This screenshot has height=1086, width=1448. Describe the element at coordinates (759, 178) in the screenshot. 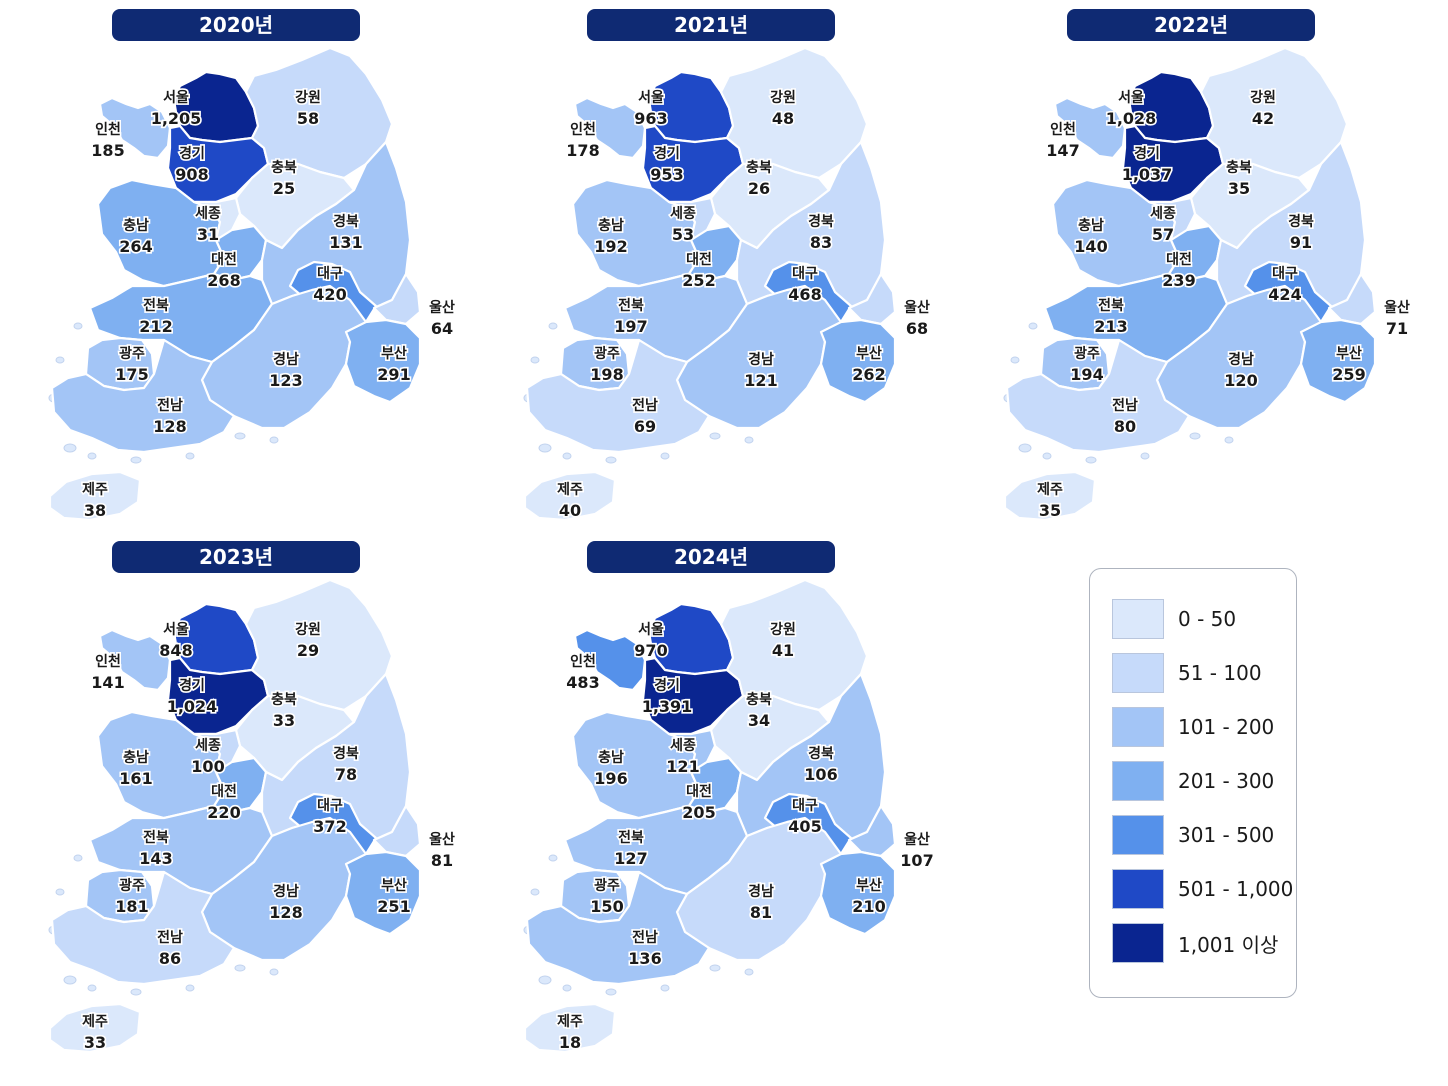

I see `region-label: 충북 26` at that location.